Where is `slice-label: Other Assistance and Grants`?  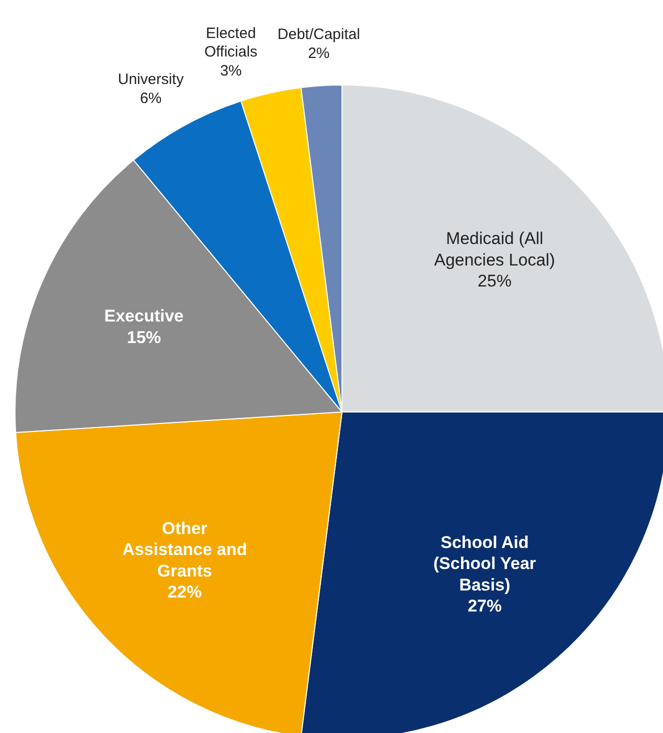 slice-label: Other Assistance and Grants is located at coordinates (185, 549).